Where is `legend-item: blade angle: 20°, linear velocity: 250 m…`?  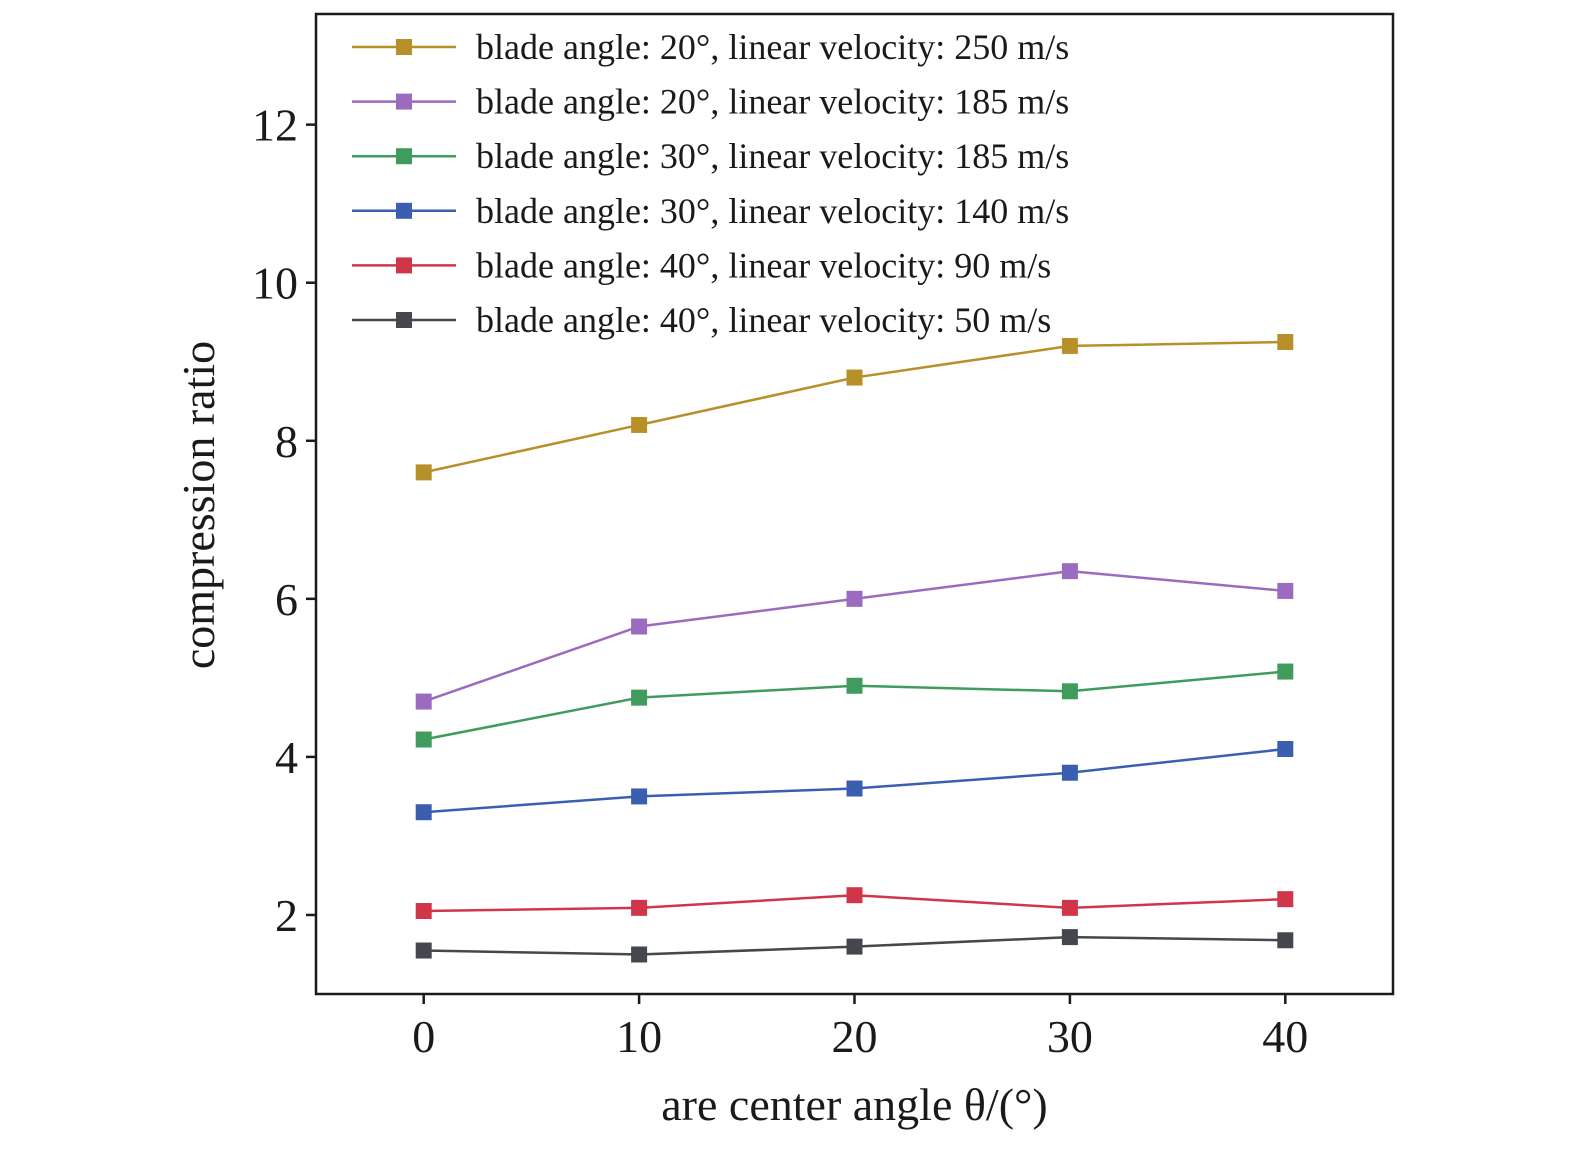
legend-item: blade angle: 20°, linear velocity: 250 m… is located at coordinates (710, 47).